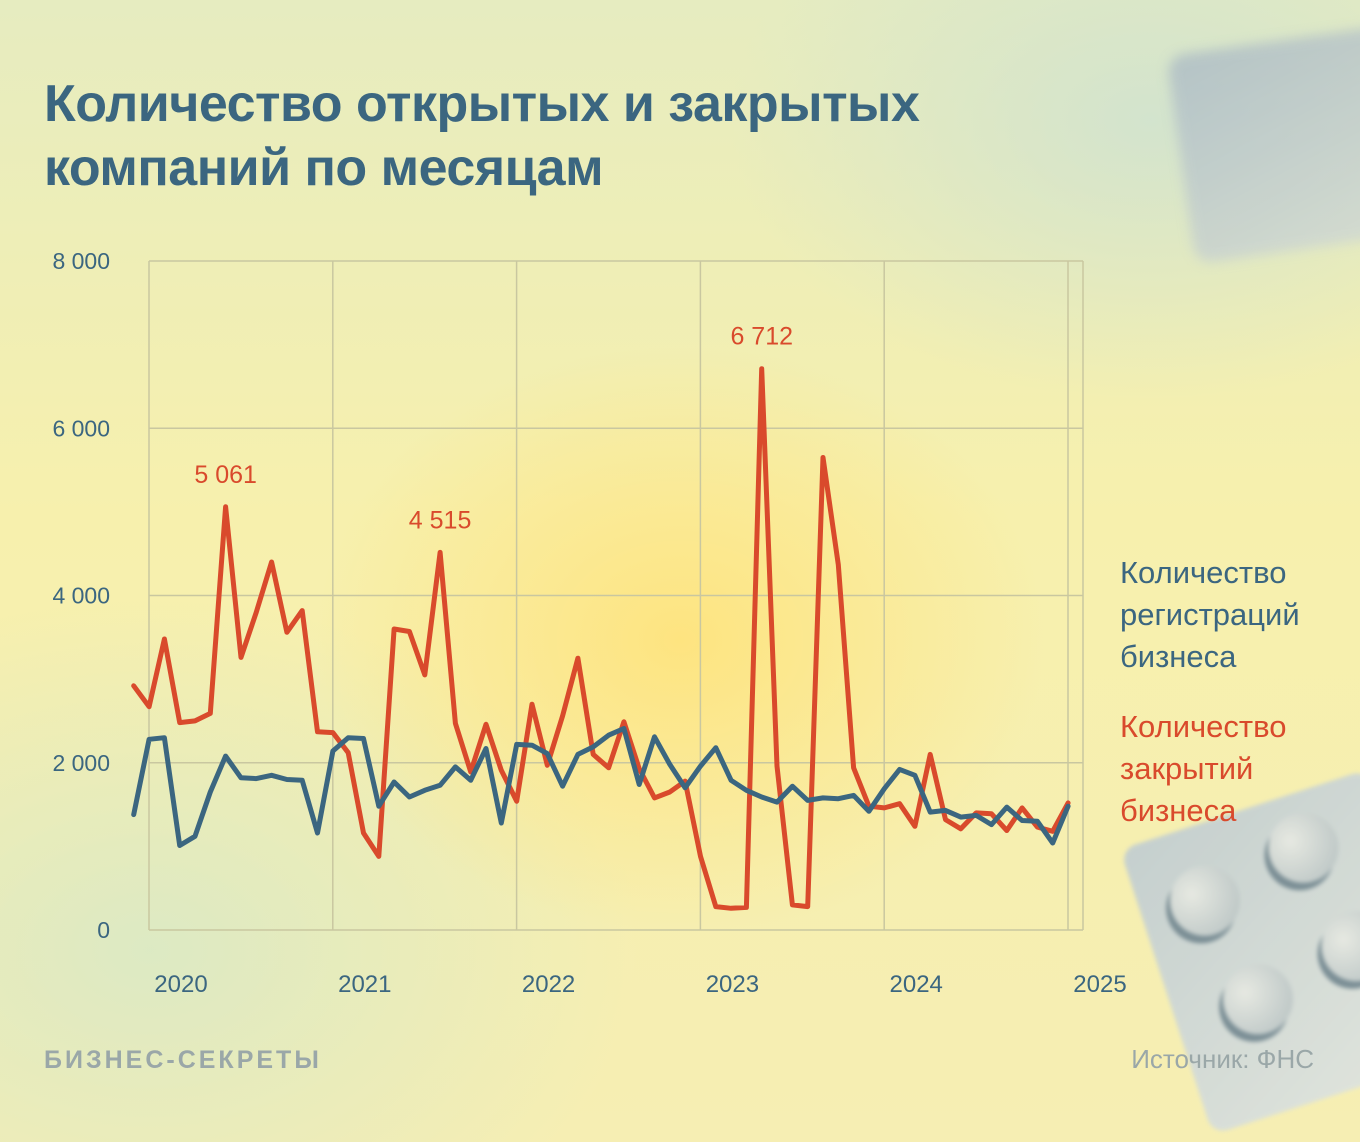  I want to click on brand-logo: БИЗНЕС-СЕКРЕТЫ, so click(183, 1060).